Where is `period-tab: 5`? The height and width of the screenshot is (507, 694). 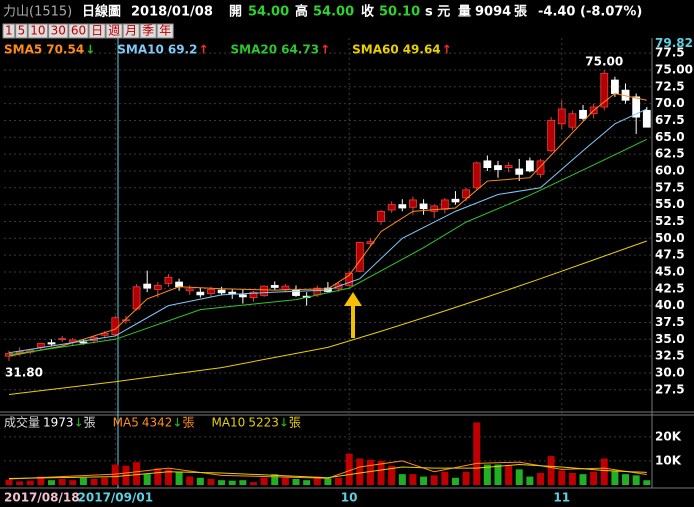 period-tab: 5 is located at coordinates (22, 31).